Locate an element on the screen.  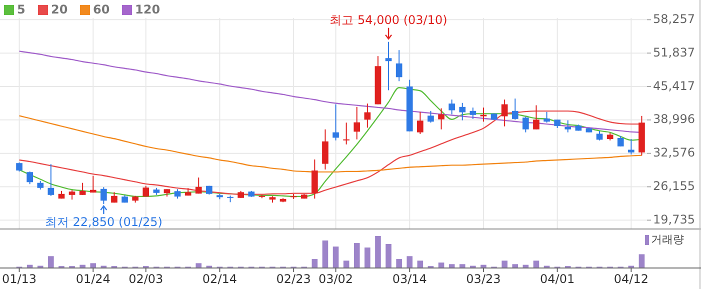
legend-label: 20 is located at coordinates (59, 9).